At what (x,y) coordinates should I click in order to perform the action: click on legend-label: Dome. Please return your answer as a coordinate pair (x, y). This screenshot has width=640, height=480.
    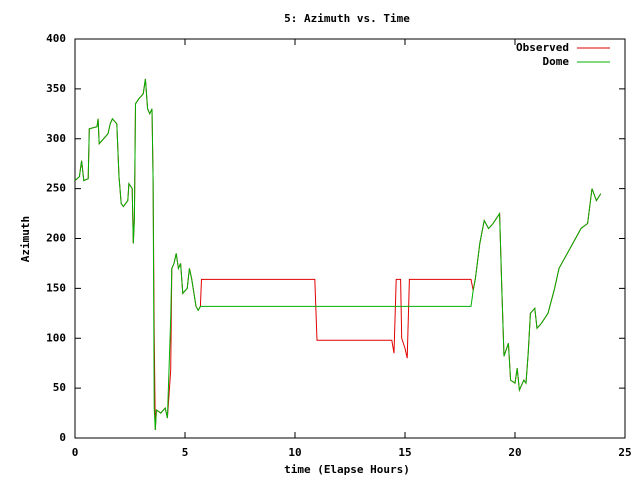
    Looking at the image, I should click on (556, 61).